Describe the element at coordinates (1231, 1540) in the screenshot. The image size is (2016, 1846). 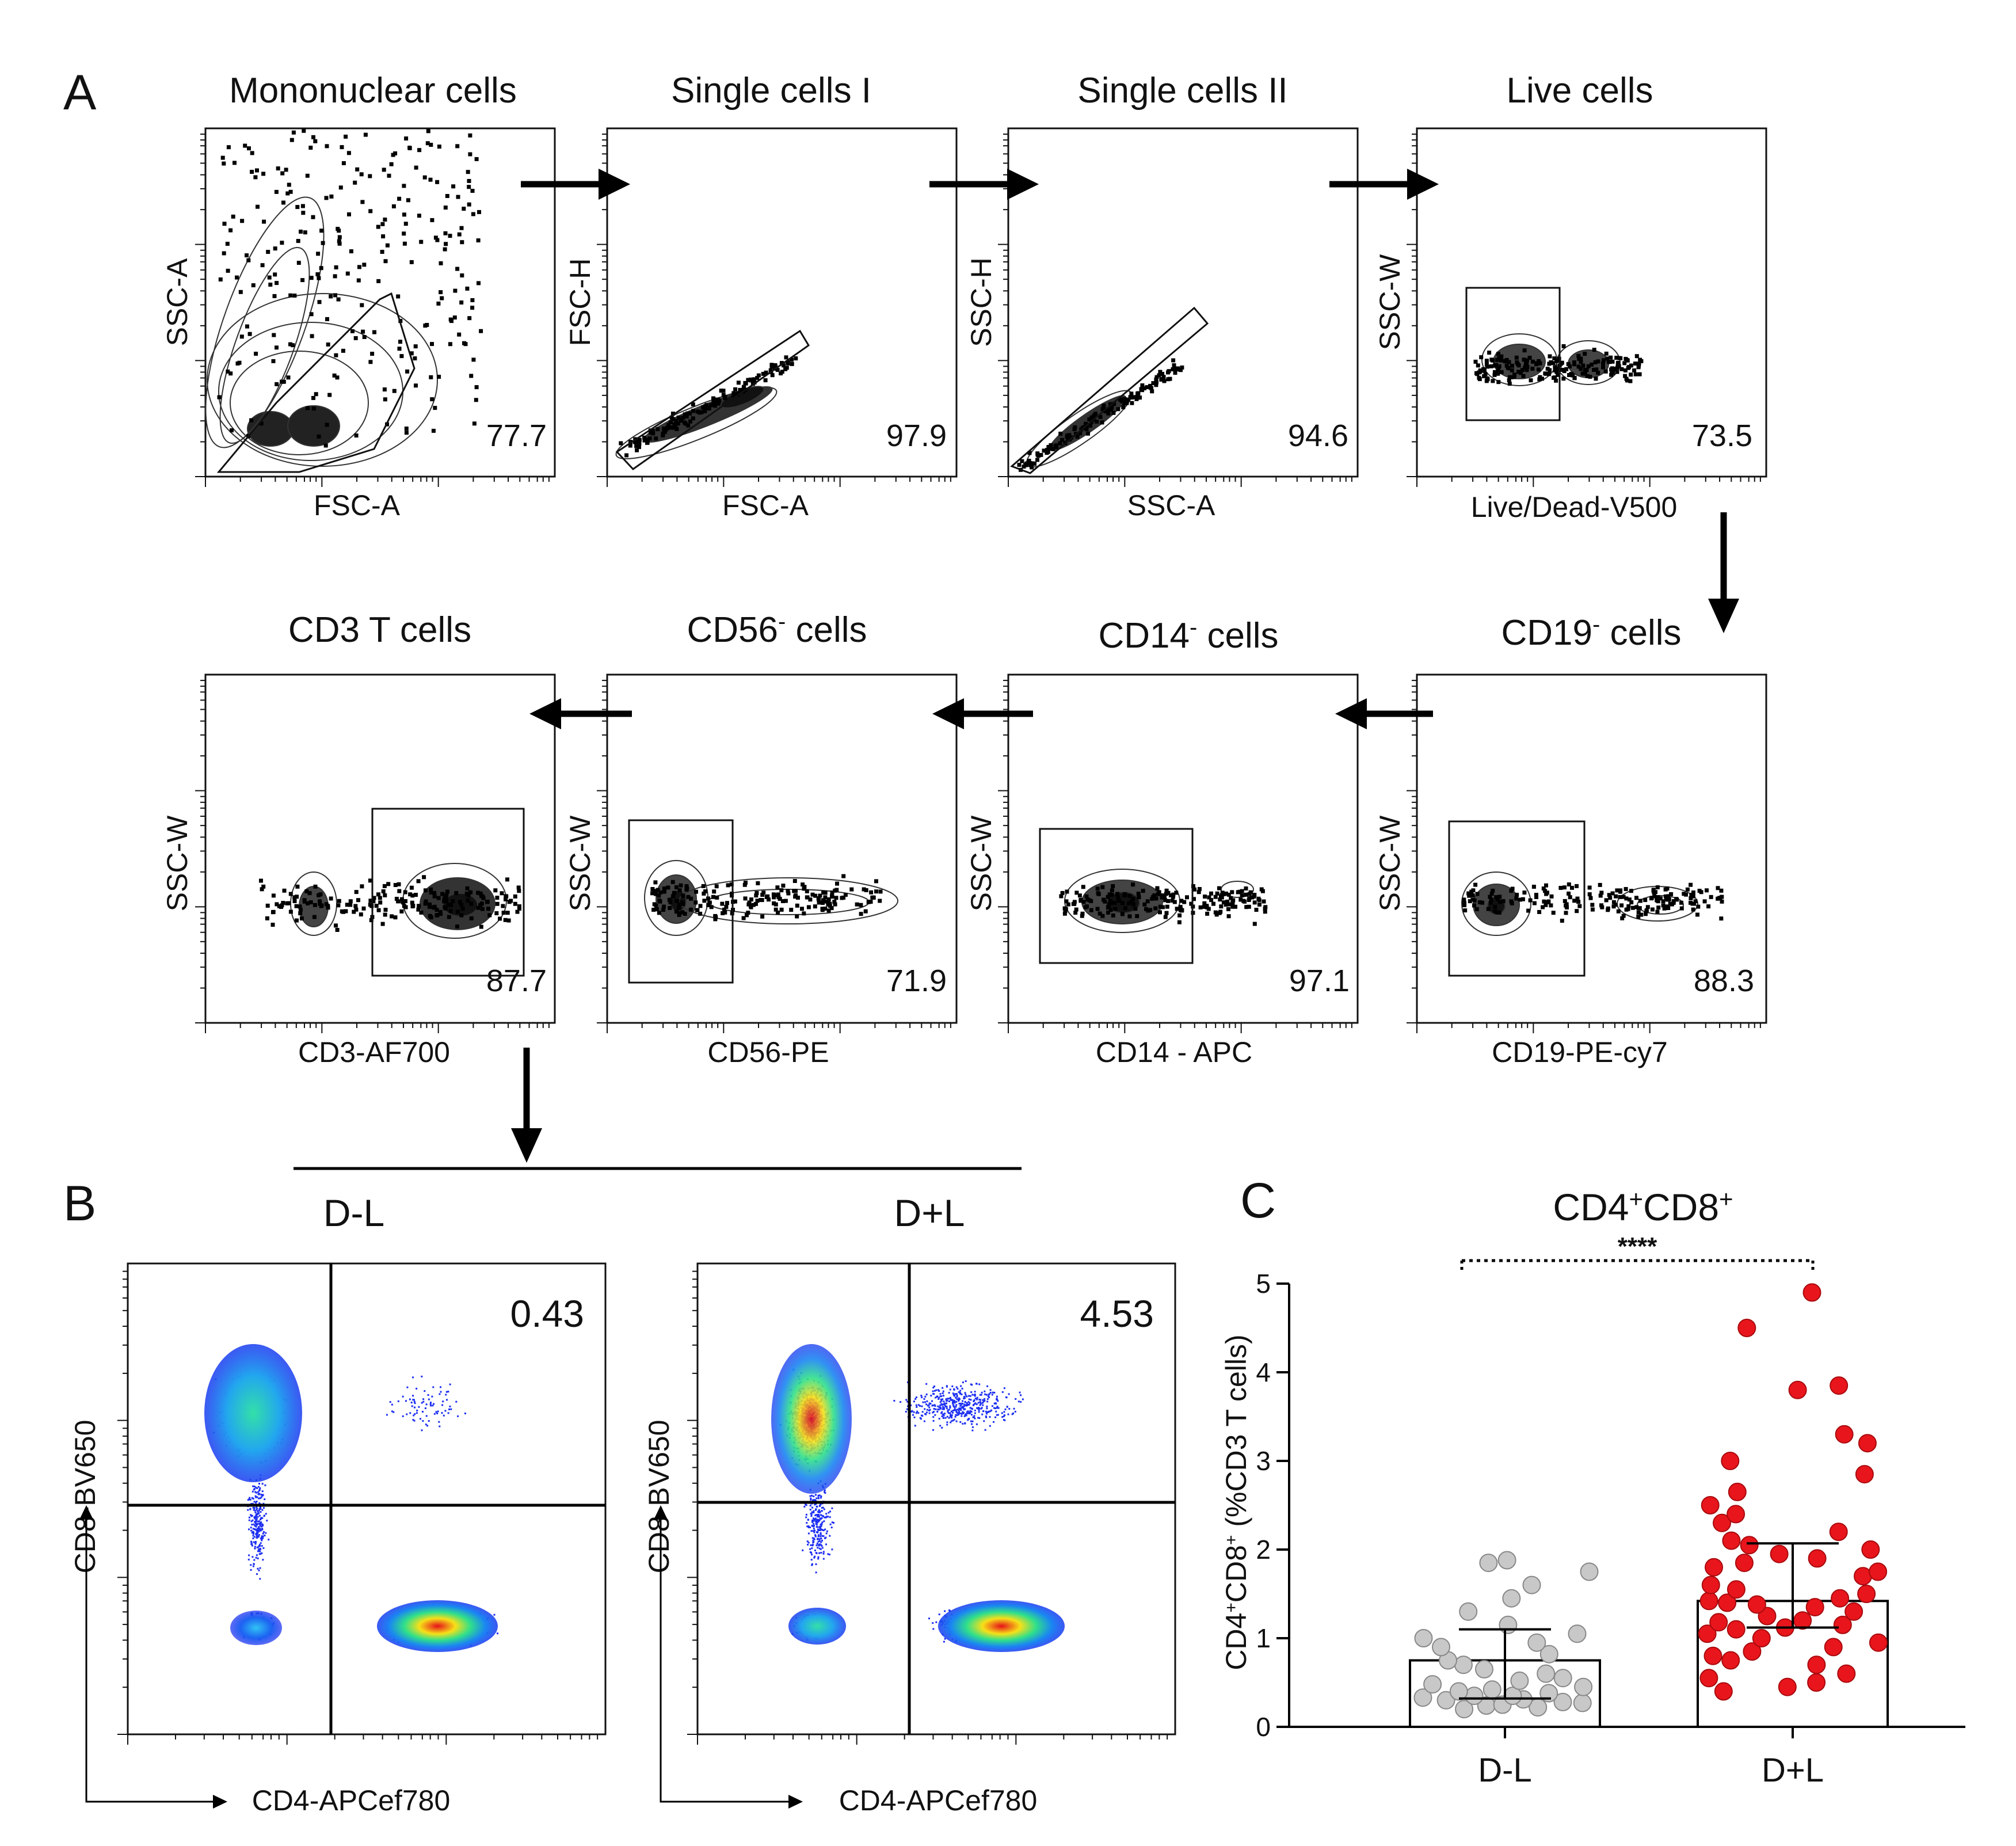
I see `ylabel-sup-b: +` at that location.